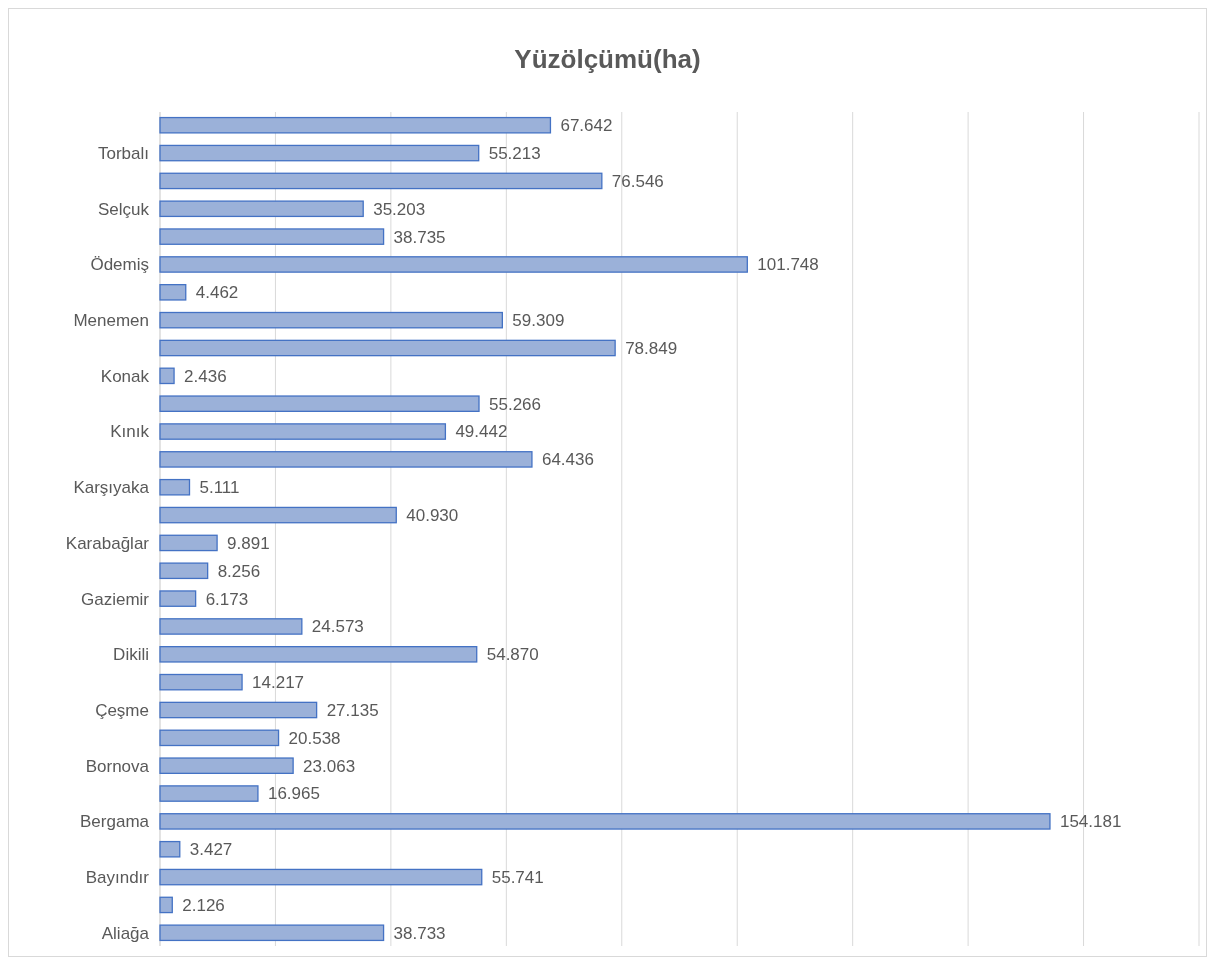  Describe the element at coordinates (293, 794) in the screenshot. I see `data-label: 16.965` at that location.